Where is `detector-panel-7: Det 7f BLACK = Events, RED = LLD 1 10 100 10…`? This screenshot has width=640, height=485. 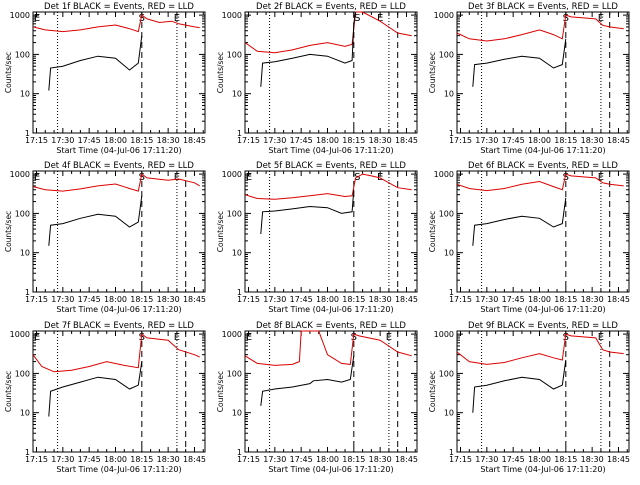
detector-panel-7: Det 7f BLACK = Events, RED = LLD 1 10 100 10… is located at coordinates (105, 397).